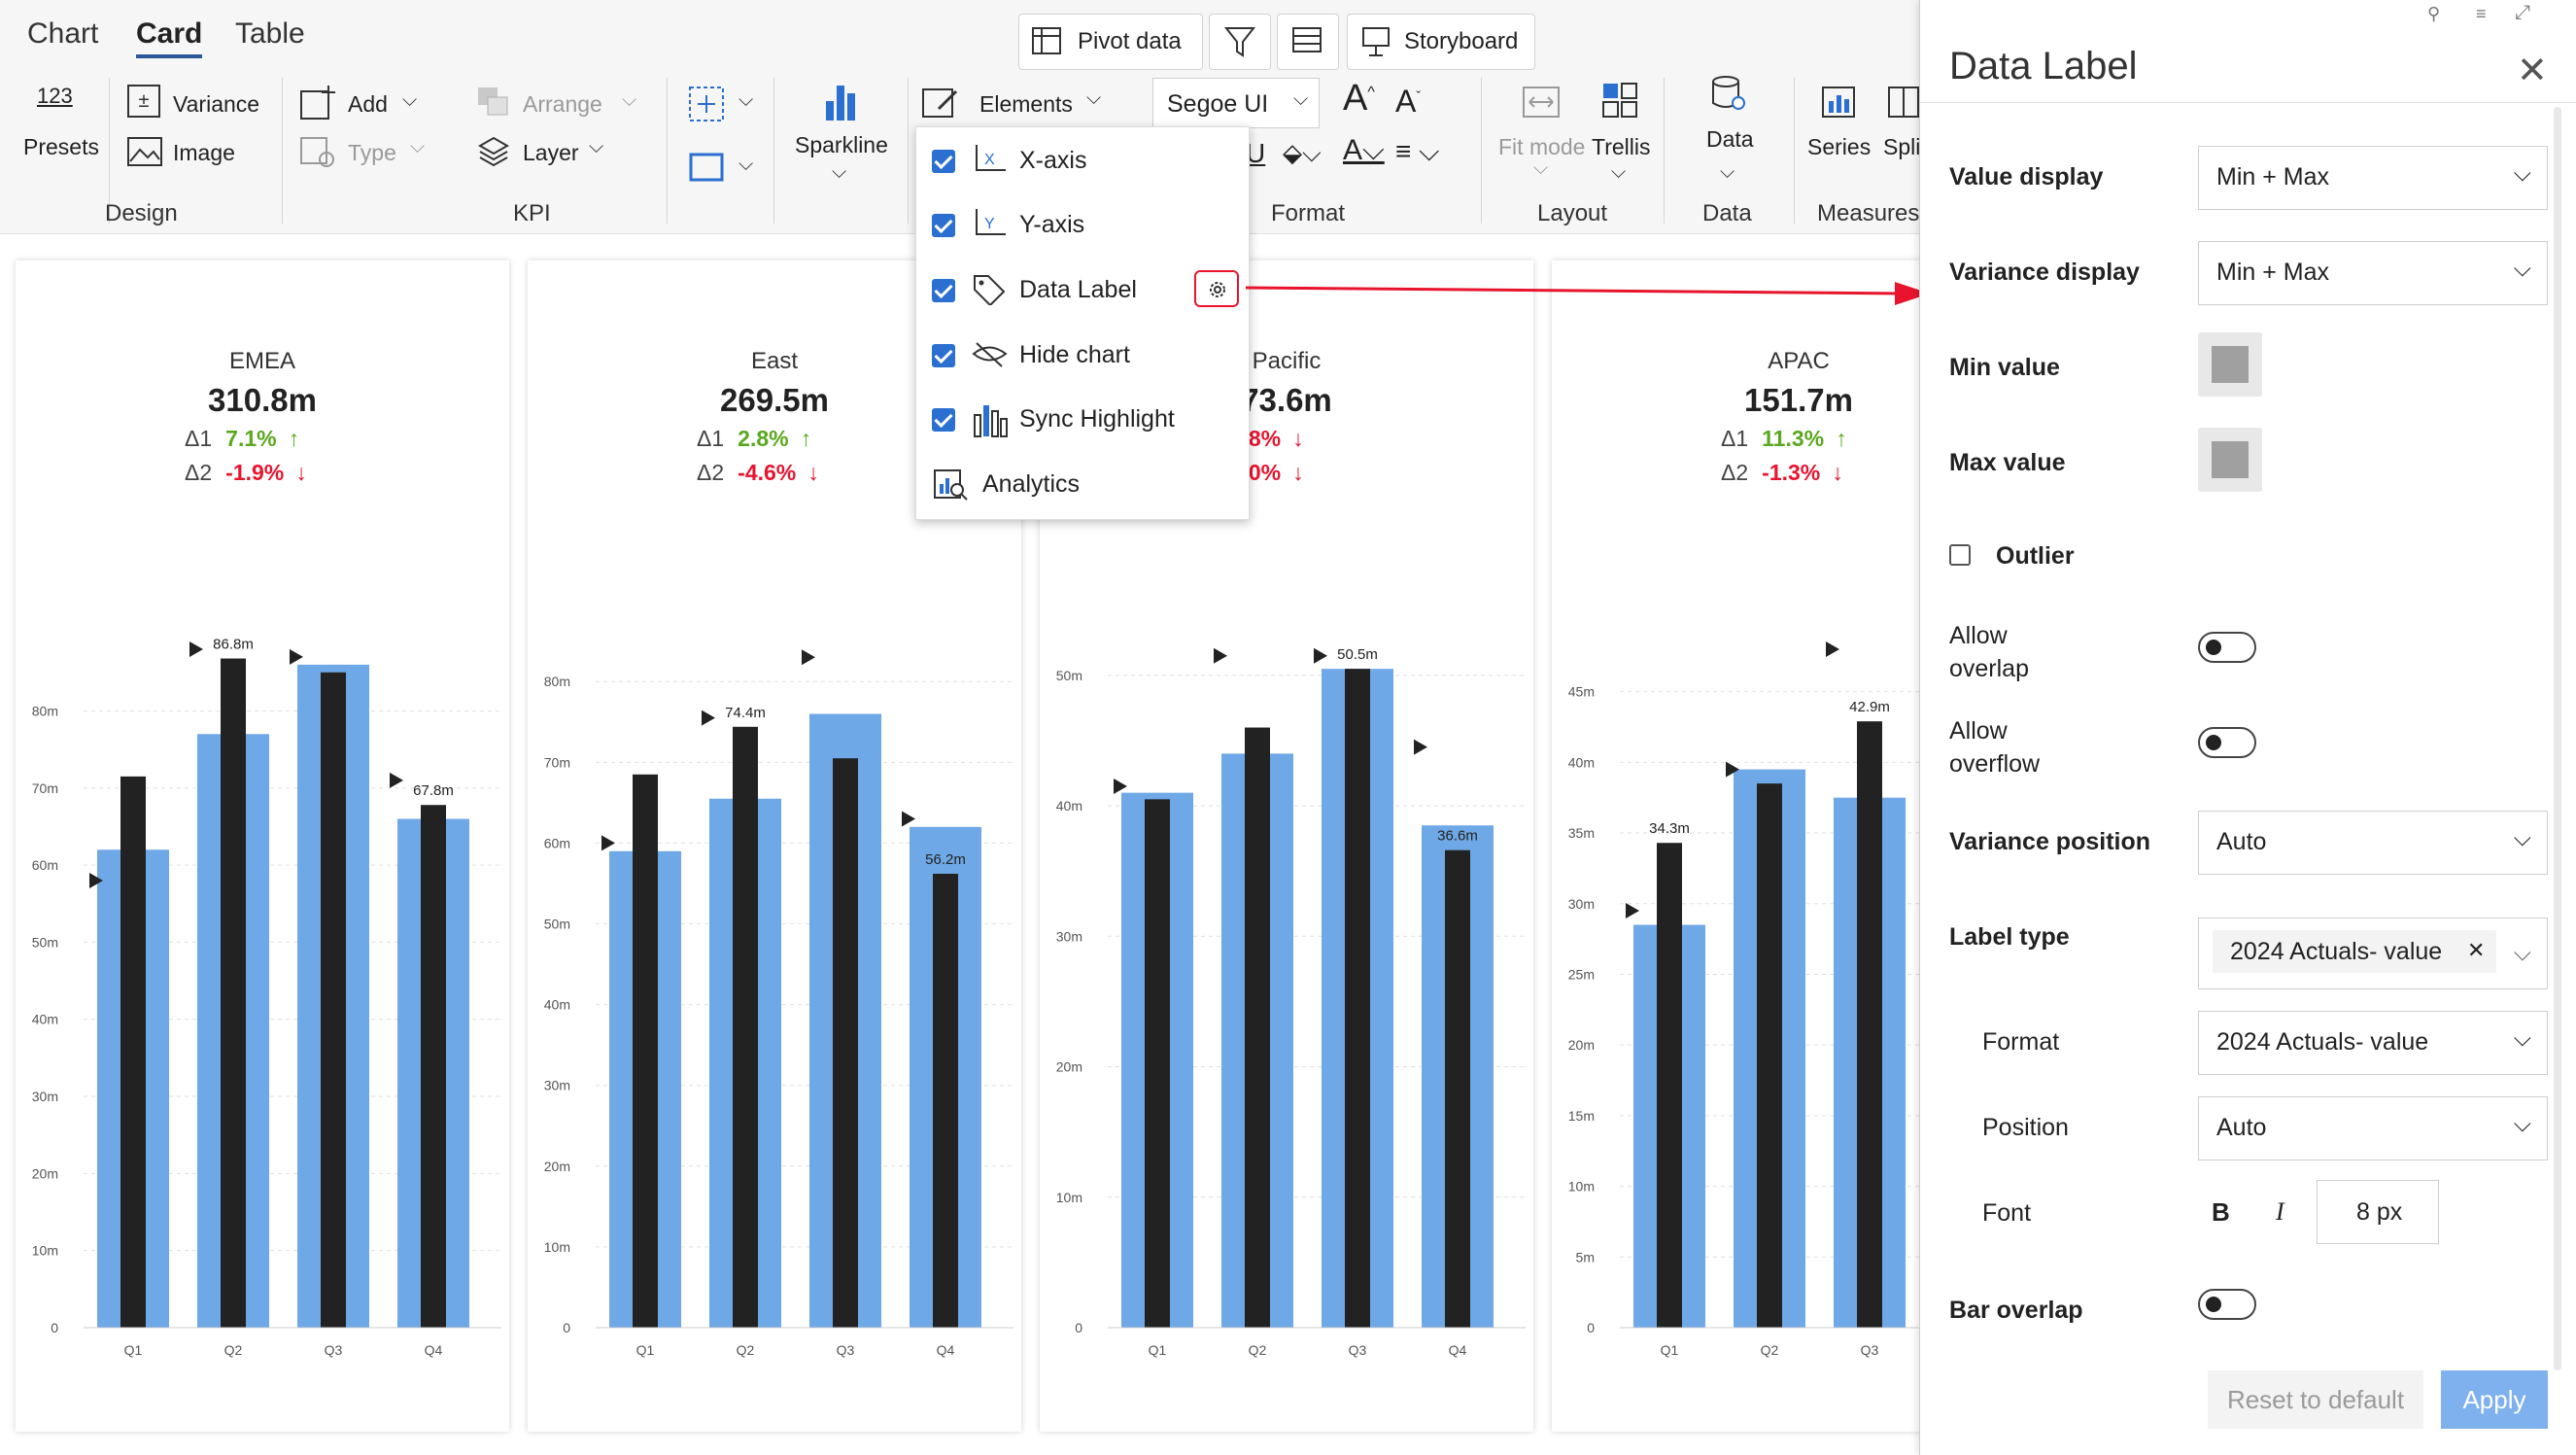 The width and height of the screenshot is (2576, 1455). What do you see at coordinates (2230, 364) in the screenshot?
I see `min-value-color-swatch` at bounding box center [2230, 364].